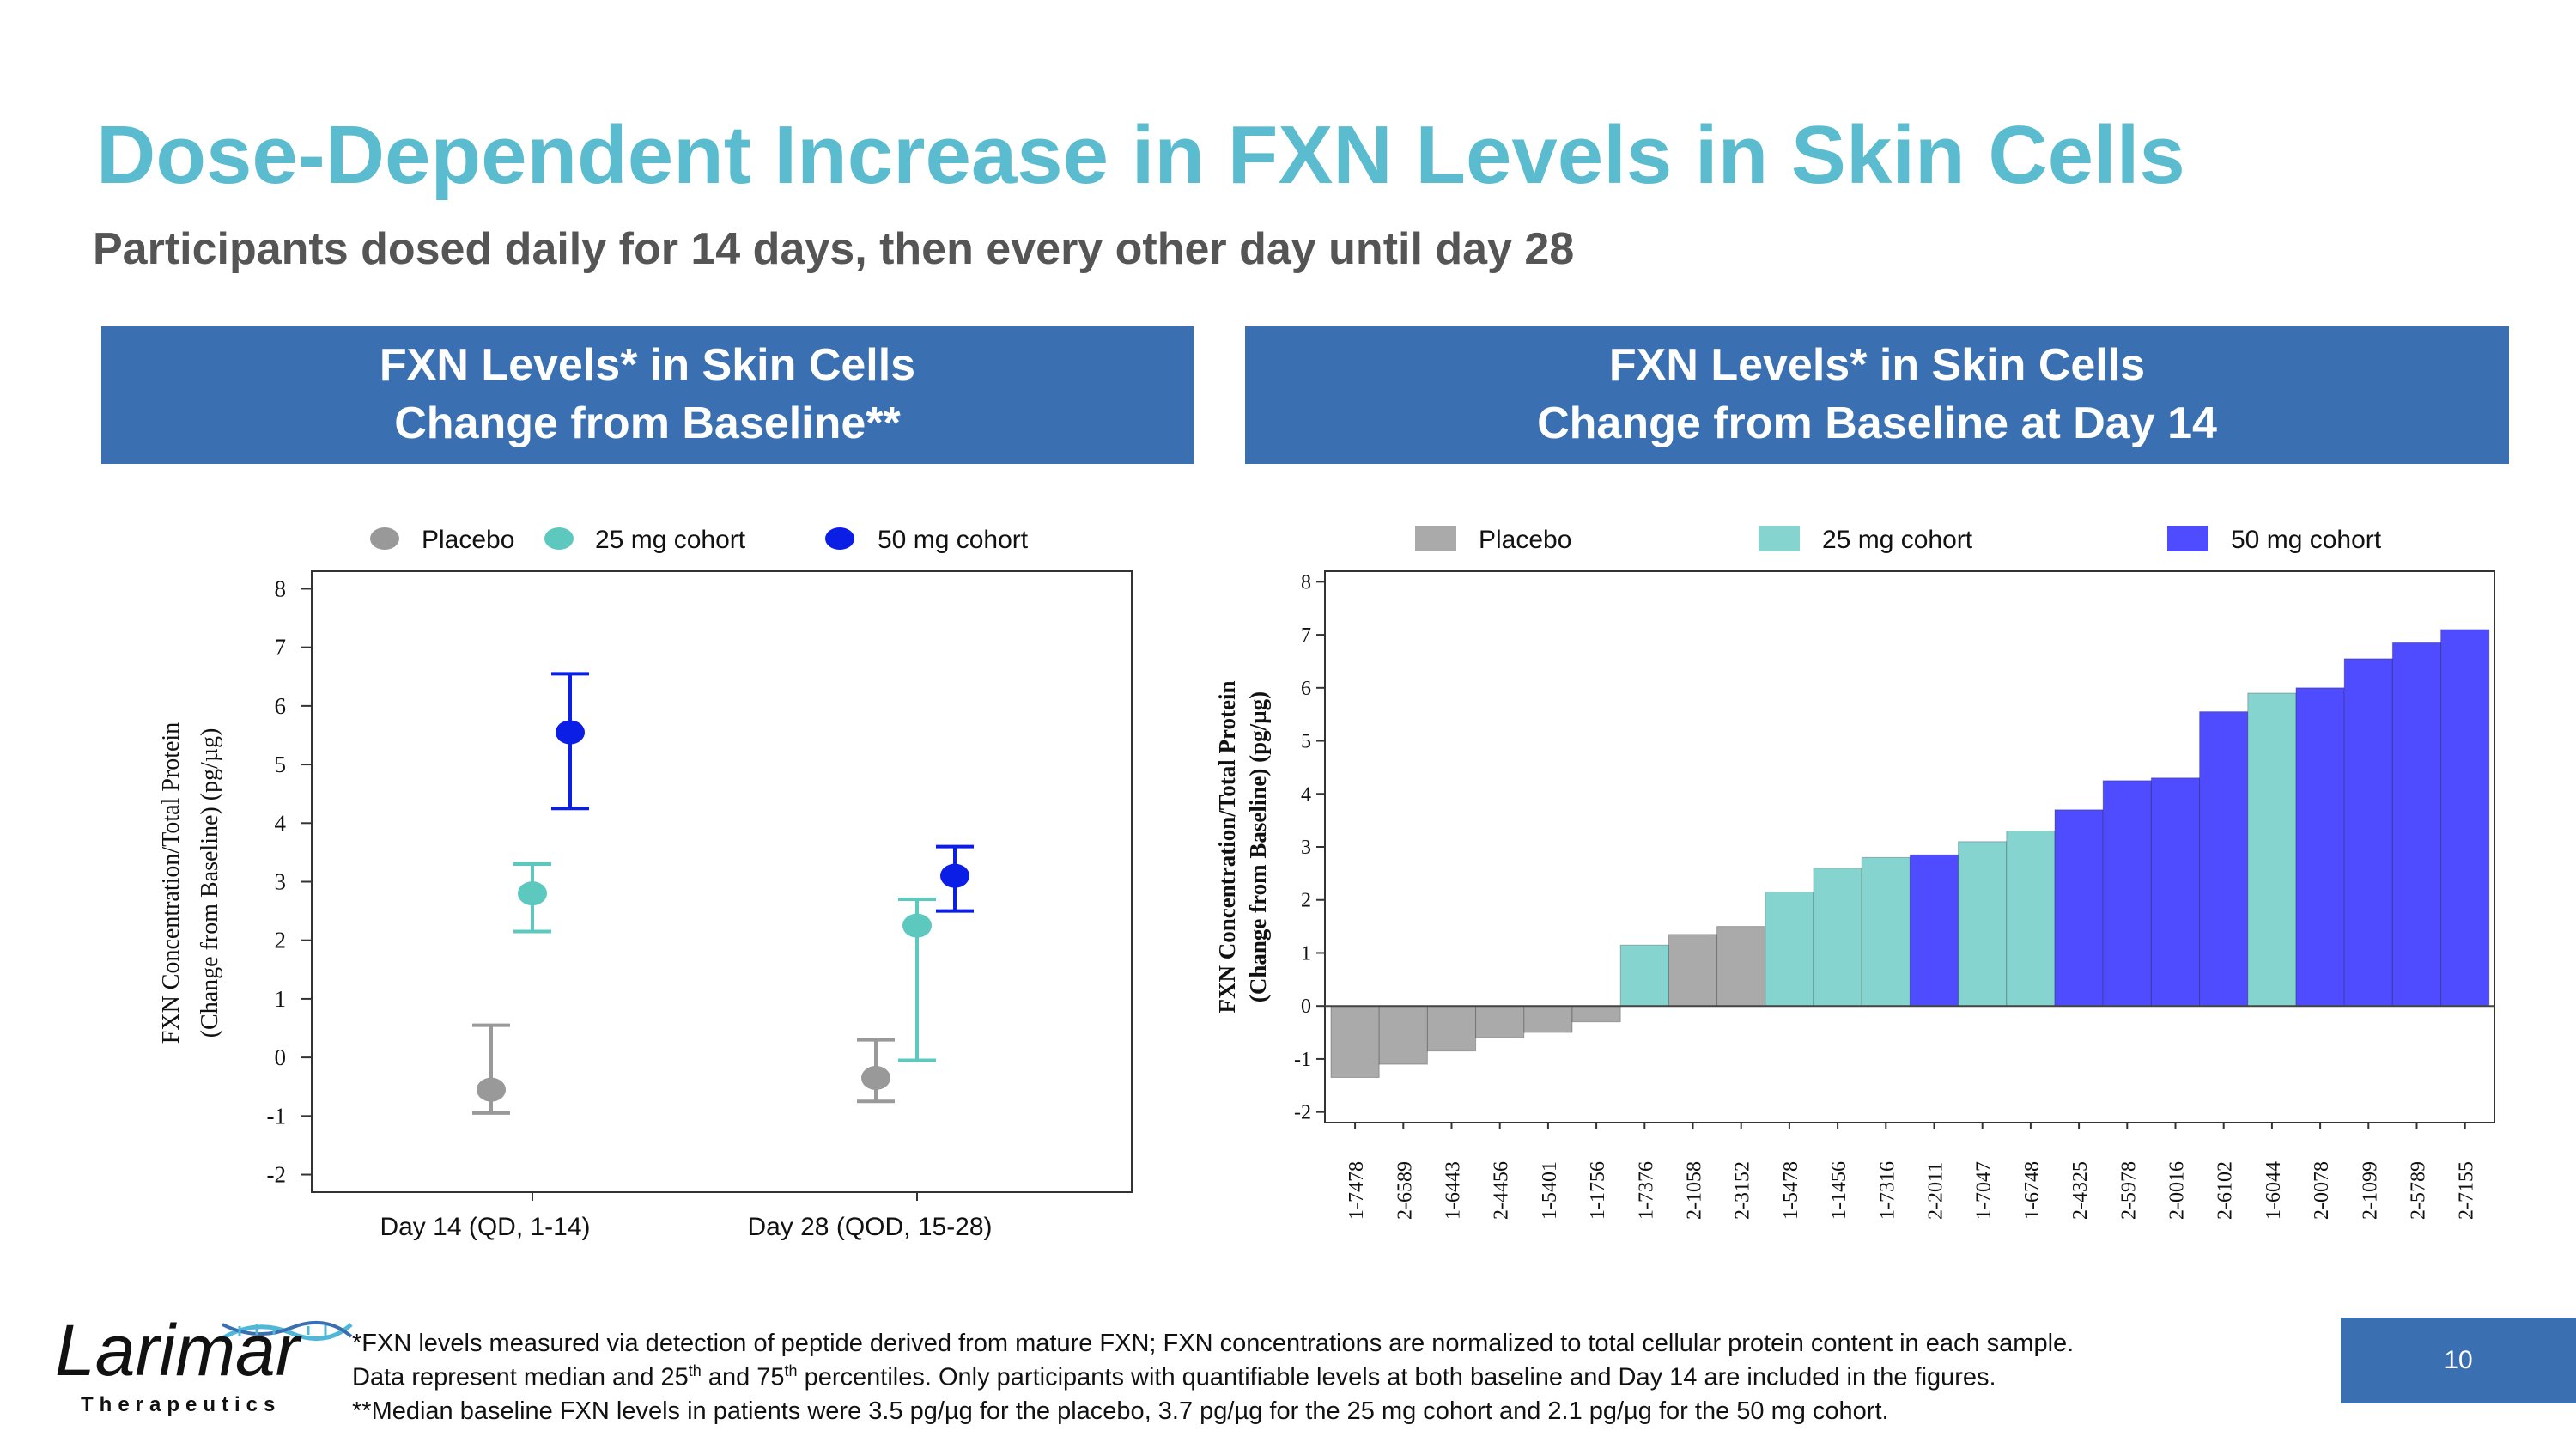 The width and height of the screenshot is (2576, 1449). What do you see at coordinates (1695, 1190) in the screenshot?
I see `waterfall-x-tick-label: 2-1058` at bounding box center [1695, 1190].